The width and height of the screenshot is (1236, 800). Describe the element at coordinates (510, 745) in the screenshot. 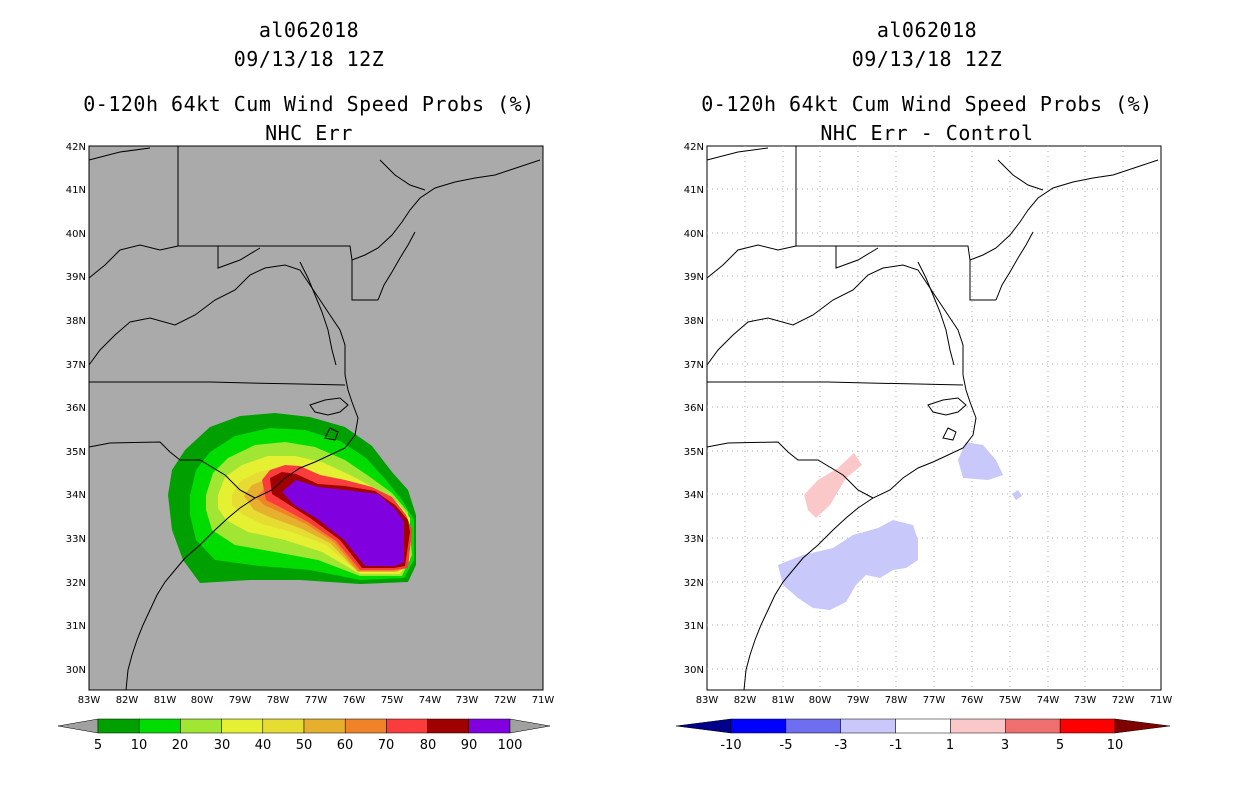

I see `colorbar-label: 100` at that location.